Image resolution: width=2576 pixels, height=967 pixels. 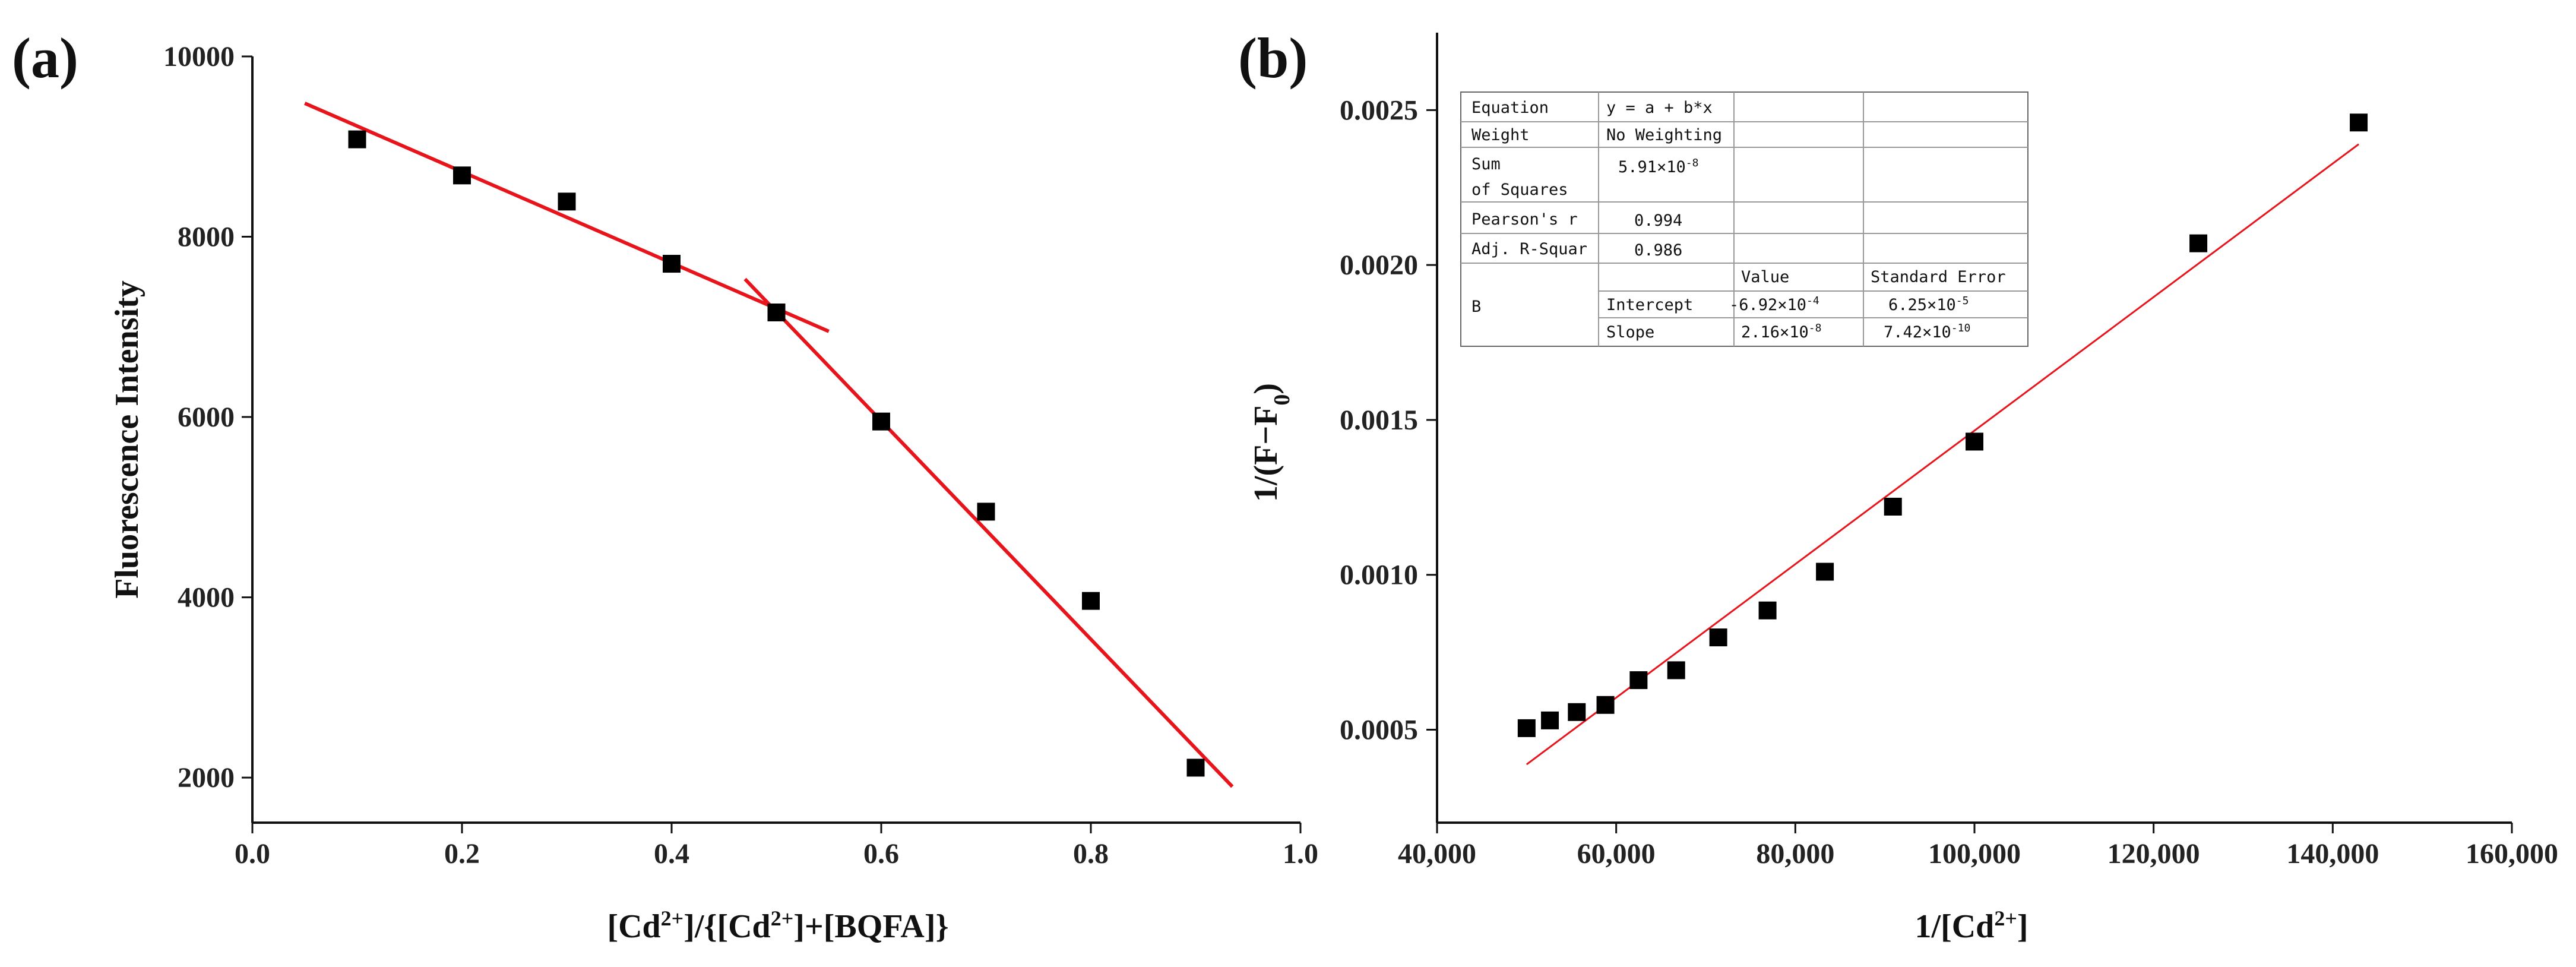 What do you see at coordinates (1437, 854) in the screenshot?
I see `x-tick-label: 40,000` at bounding box center [1437, 854].